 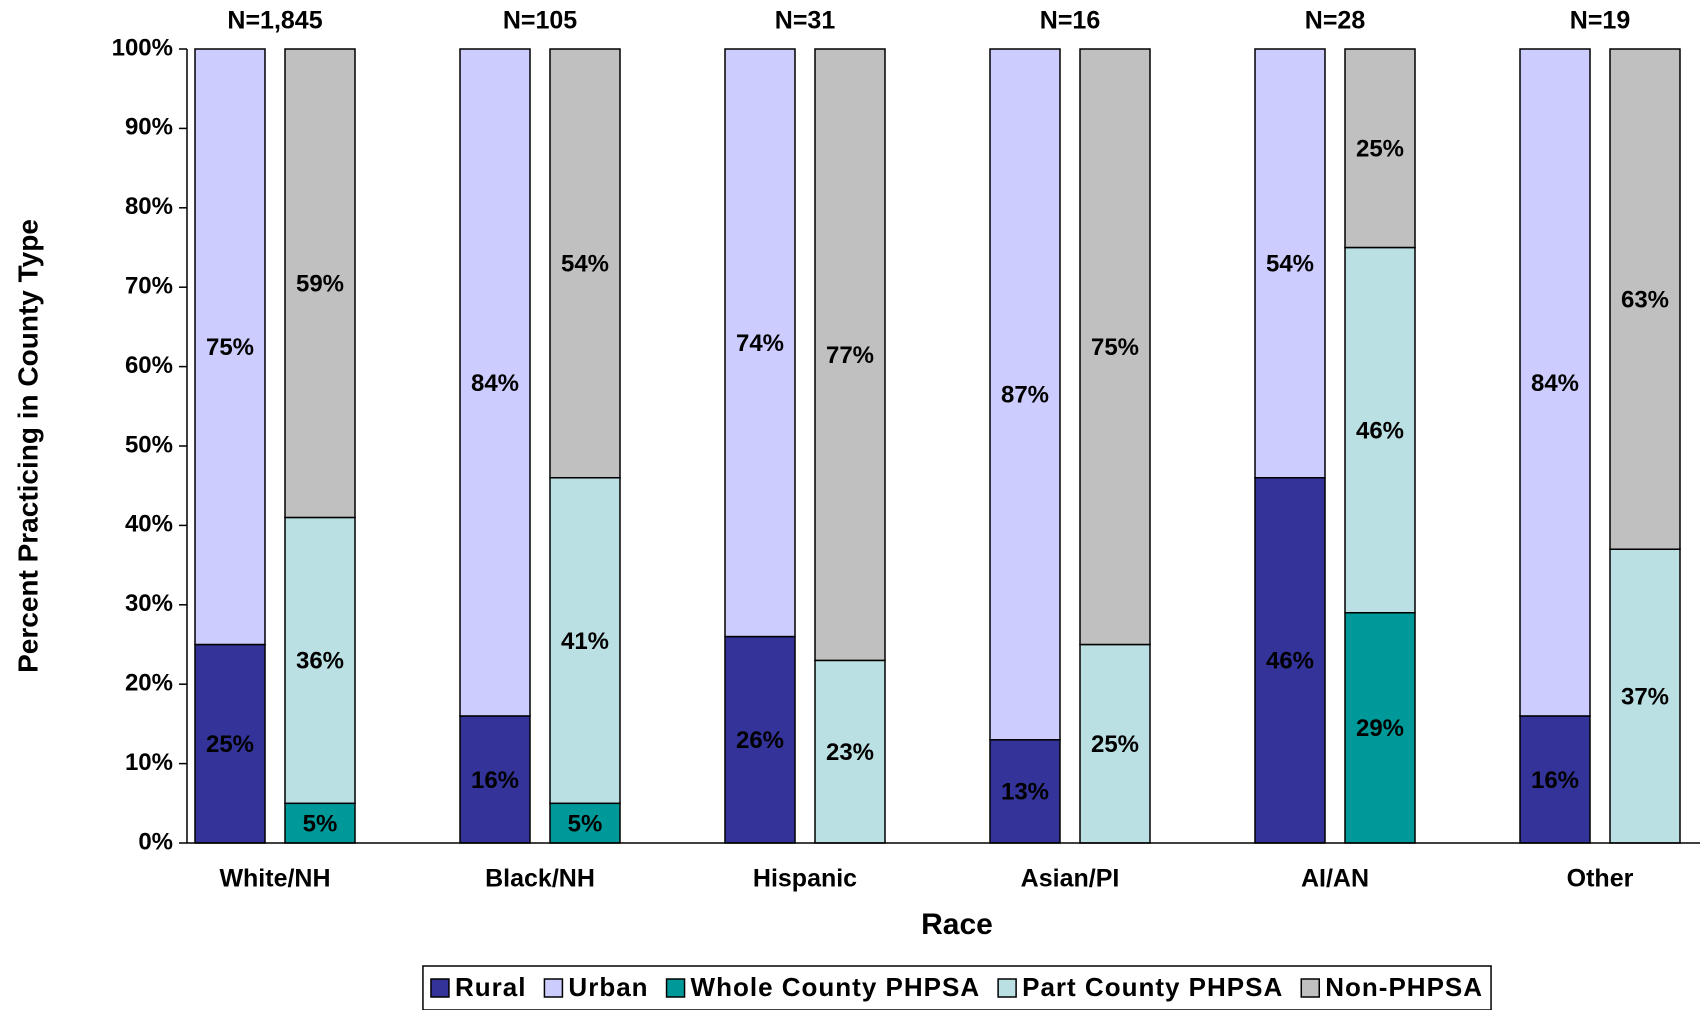 I want to click on data-label: 59%, so click(x=320, y=284).